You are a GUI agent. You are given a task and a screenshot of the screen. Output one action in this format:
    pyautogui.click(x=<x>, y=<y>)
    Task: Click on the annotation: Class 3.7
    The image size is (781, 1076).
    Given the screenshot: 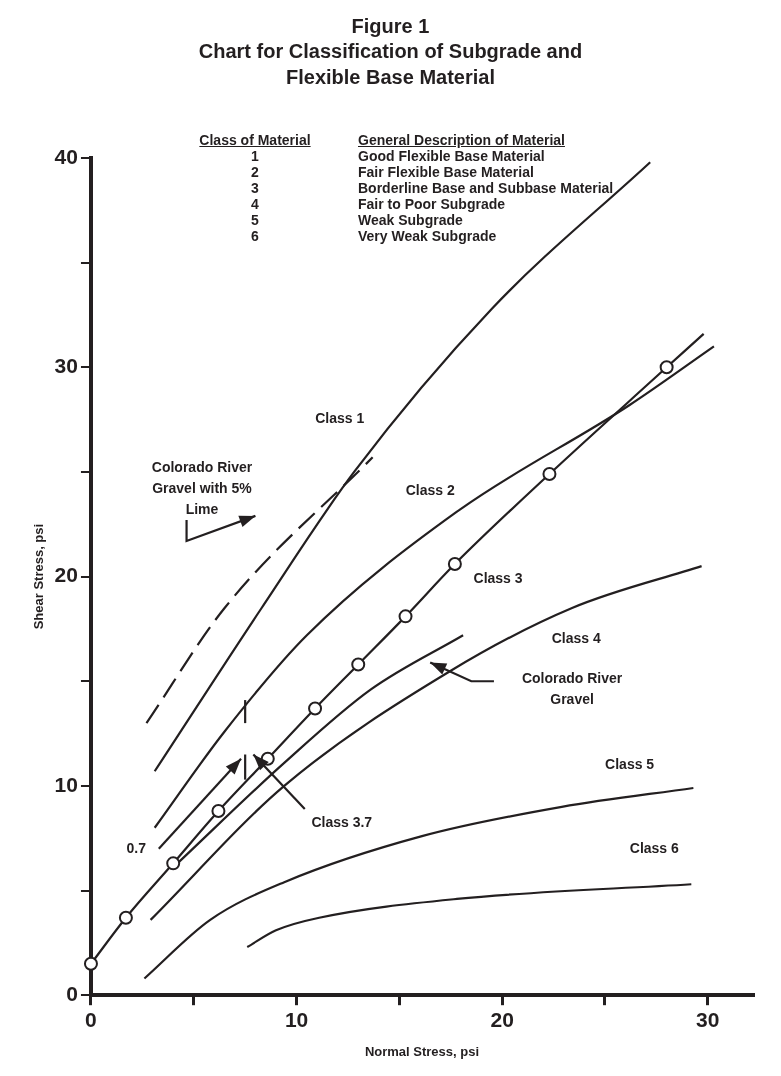 What is the action you would take?
    pyautogui.click(x=342, y=822)
    